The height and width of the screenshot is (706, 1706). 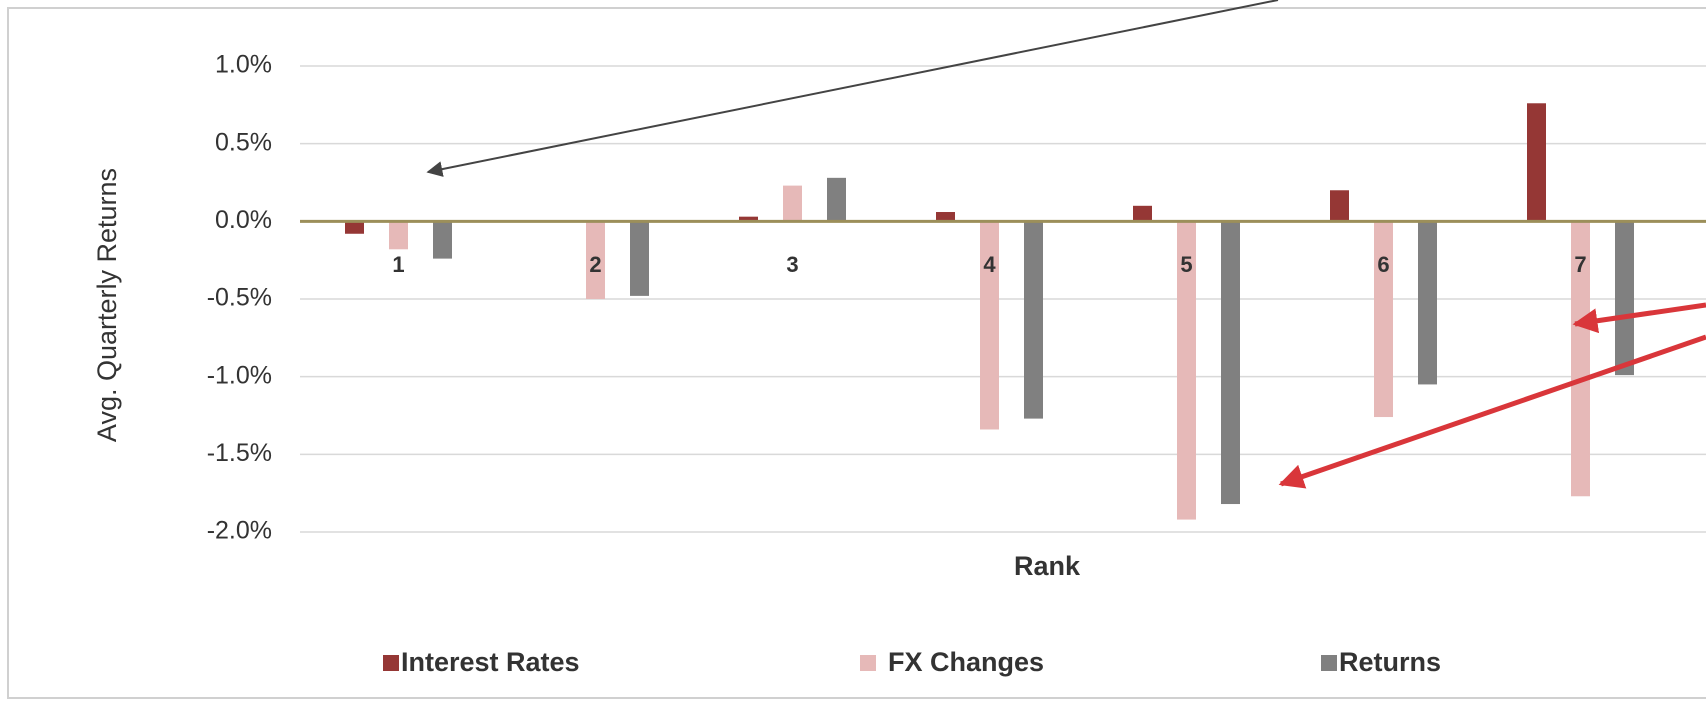 I want to click on x-tick-label: 3, so click(x=792, y=264).